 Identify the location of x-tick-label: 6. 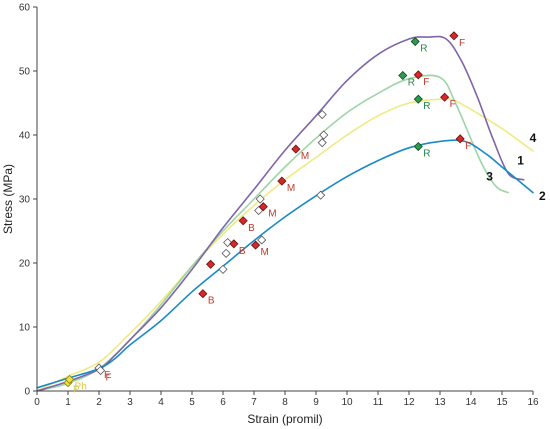
(223, 402).